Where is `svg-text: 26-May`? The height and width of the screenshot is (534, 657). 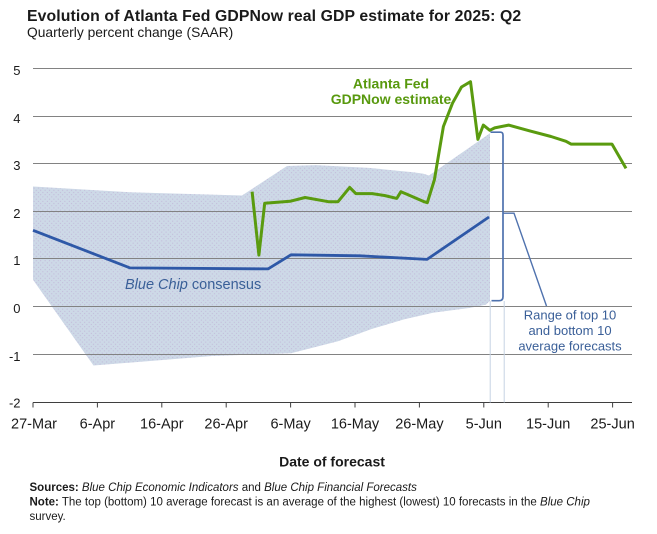 svg-text: 26-May is located at coordinates (419, 425).